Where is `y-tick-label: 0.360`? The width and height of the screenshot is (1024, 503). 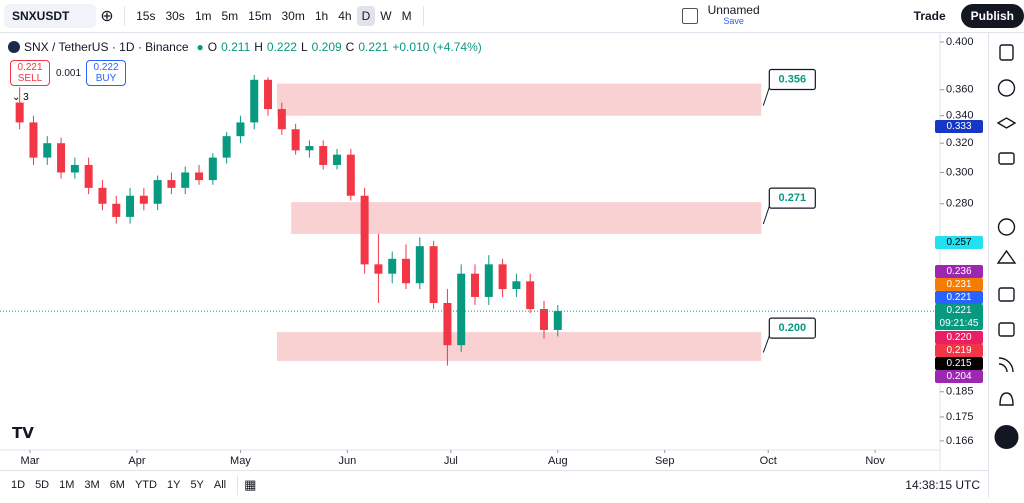 y-tick-label: 0.360 is located at coordinates (960, 90).